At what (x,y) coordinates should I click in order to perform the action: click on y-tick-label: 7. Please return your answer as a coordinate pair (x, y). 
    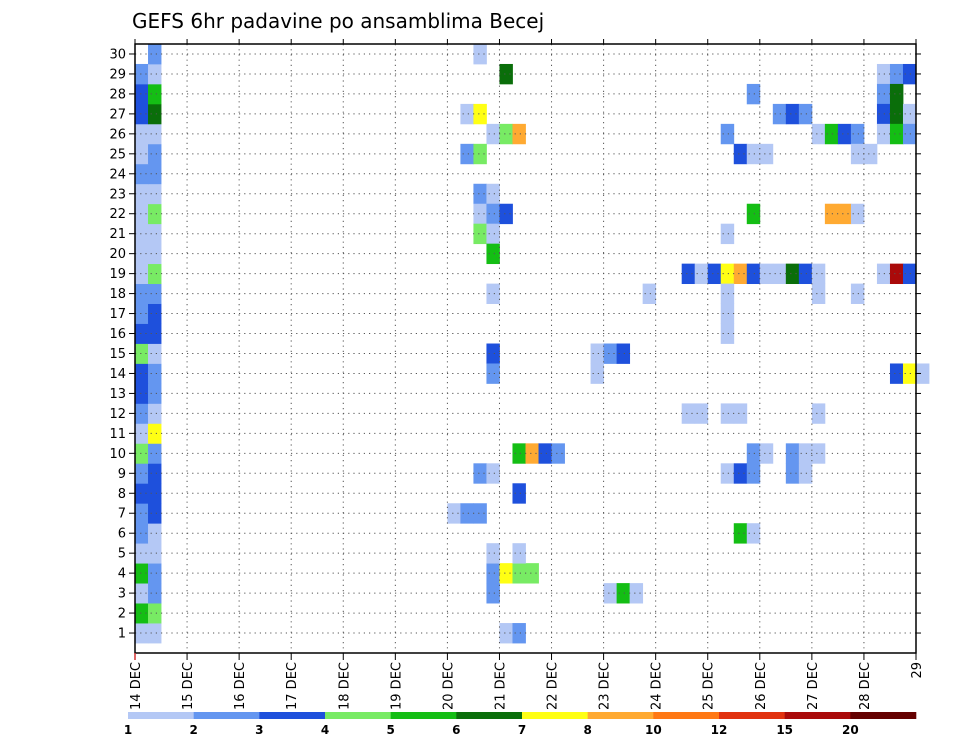
    Looking at the image, I should click on (122, 514).